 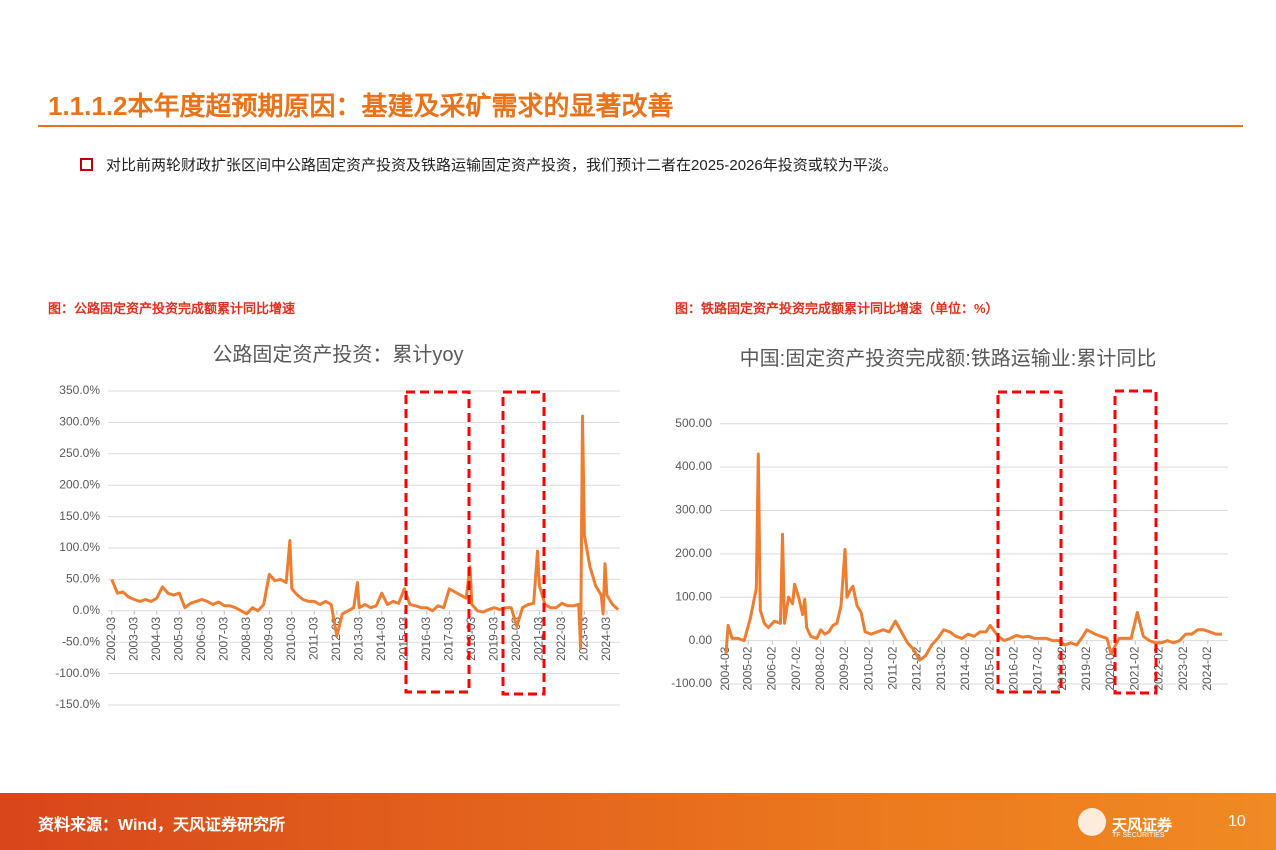 What do you see at coordinates (868, 668) in the screenshot?
I see `x-tick-label: 2010-02` at bounding box center [868, 668].